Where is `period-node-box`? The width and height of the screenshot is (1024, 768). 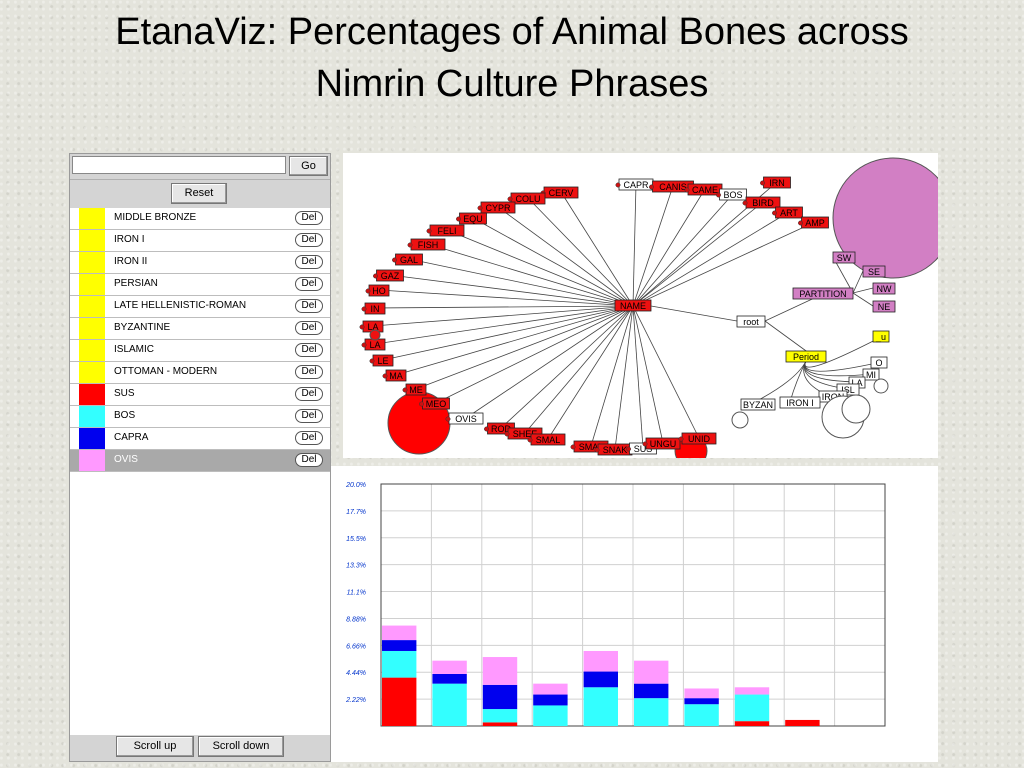 period-node-box is located at coordinates (806, 356).